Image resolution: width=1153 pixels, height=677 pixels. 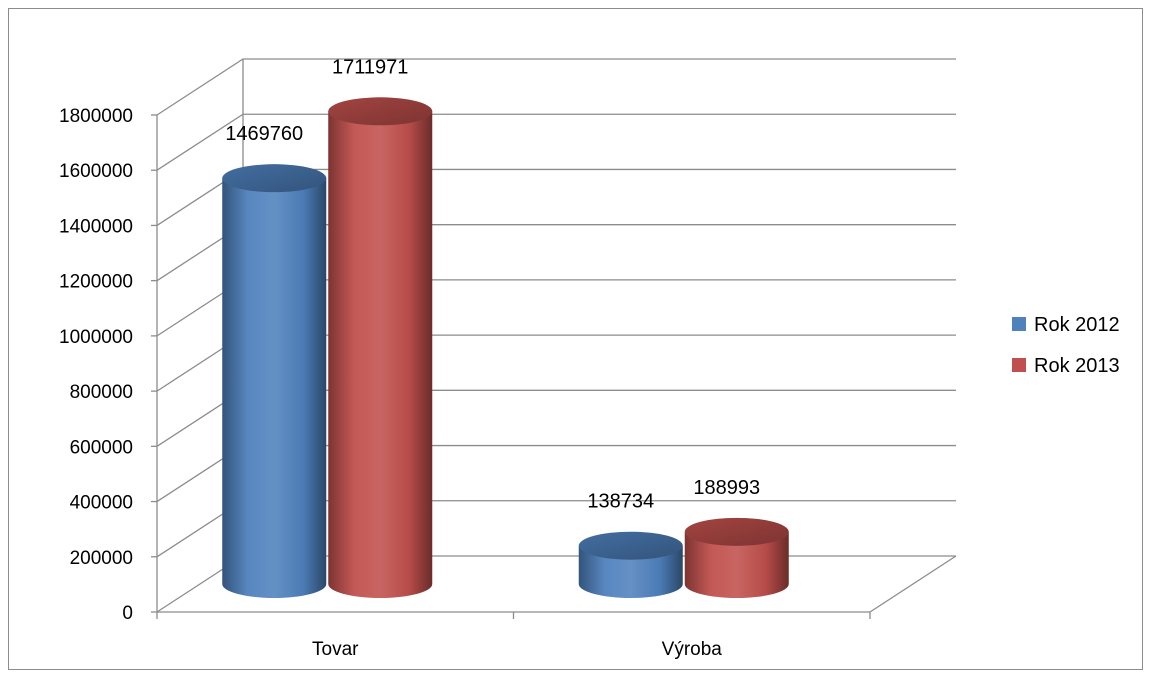 I want to click on legend-label-rok-2013: Rok 2013, so click(x=1077, y=366).